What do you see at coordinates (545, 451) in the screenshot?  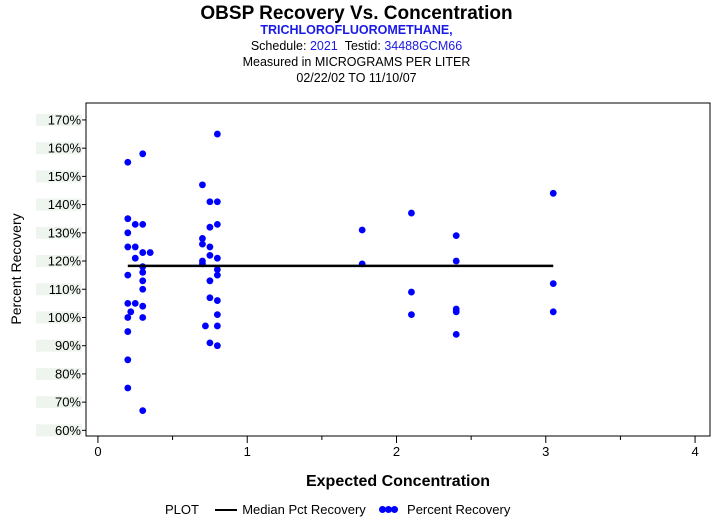 I see `x-tick-label-3: 3` at bounding box center [545, 451].